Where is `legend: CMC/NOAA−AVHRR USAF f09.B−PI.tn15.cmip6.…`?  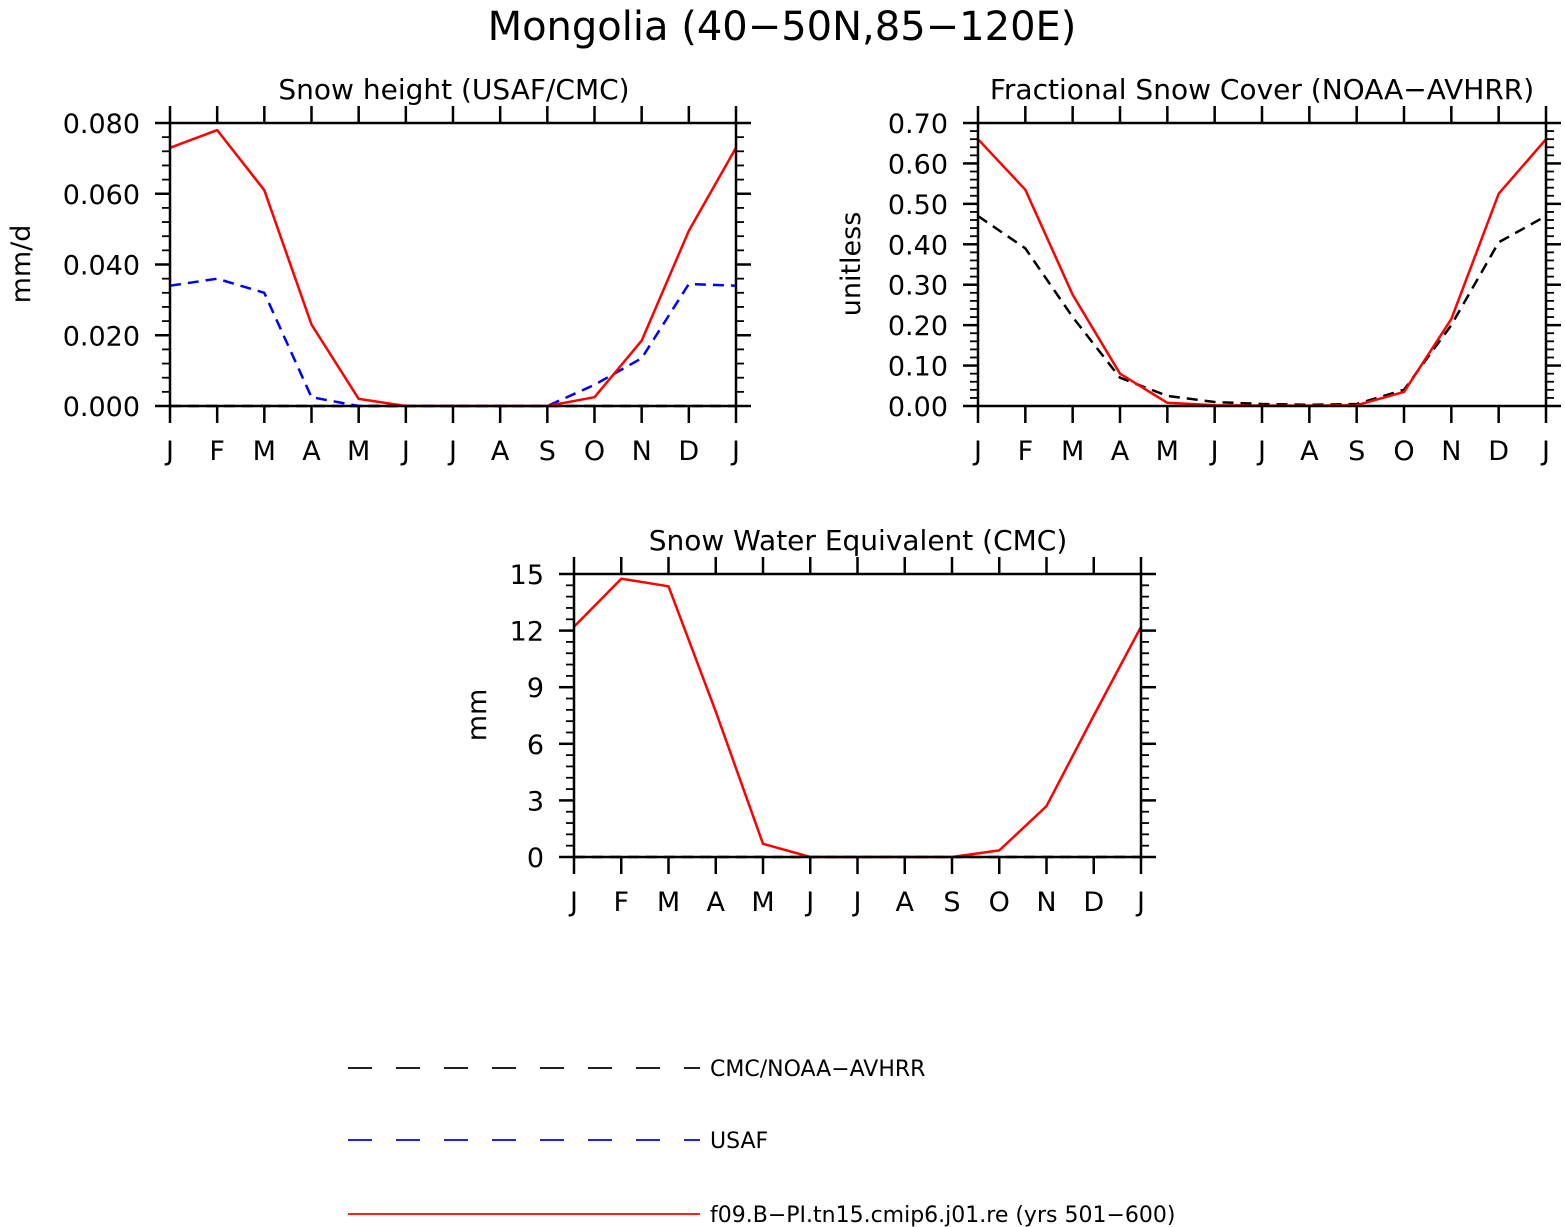
legend: CMC/NOAA−AVHRR USAF f09.B−PI.tn15.cmip6.… is located at coordinates (761, 1142).